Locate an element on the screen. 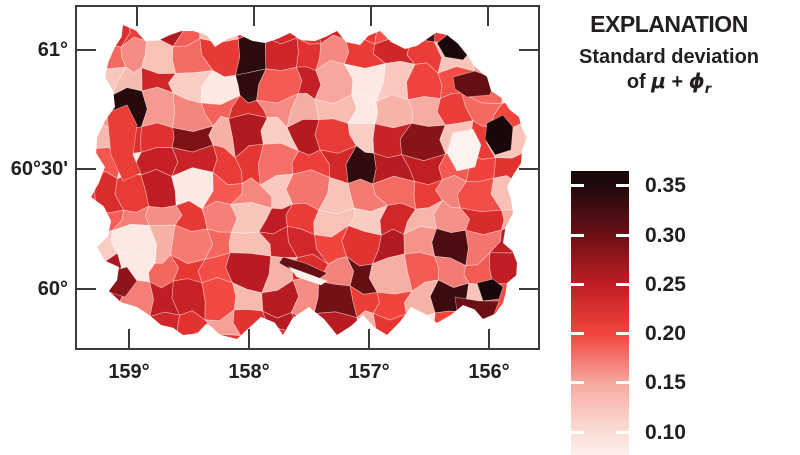  colorbar-tick-label: 0.30 is located at coordinates (665, 235).